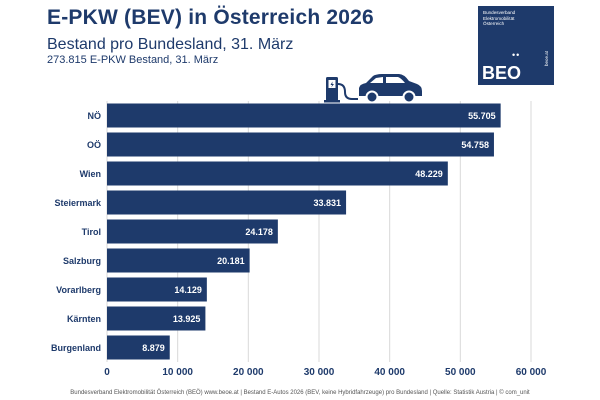  What do you see at coordinates (90, 174) in the screenshot?
I see `category-label: Wien` at bounding box center [90, 174].